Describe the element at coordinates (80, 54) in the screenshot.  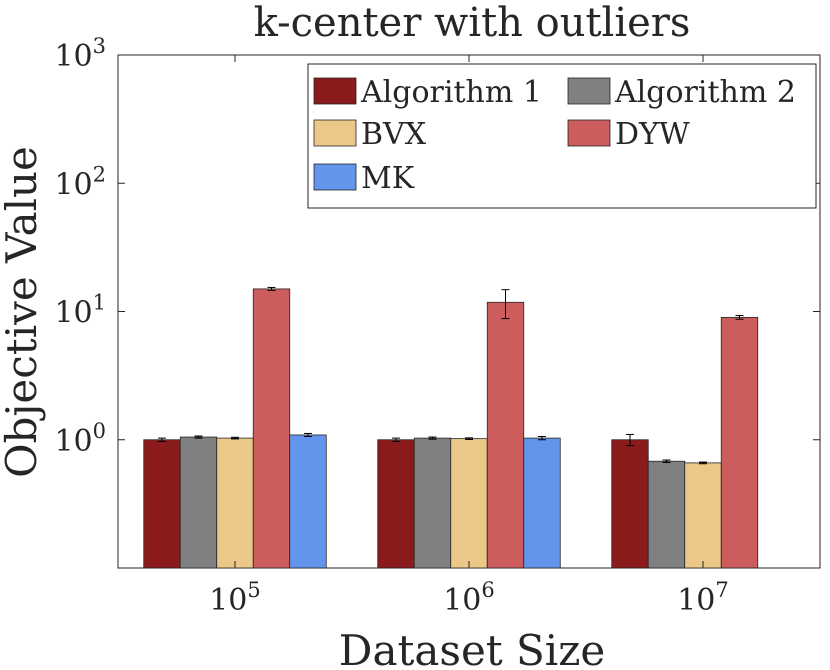
I see `y-tick-label: 10³` at that location.